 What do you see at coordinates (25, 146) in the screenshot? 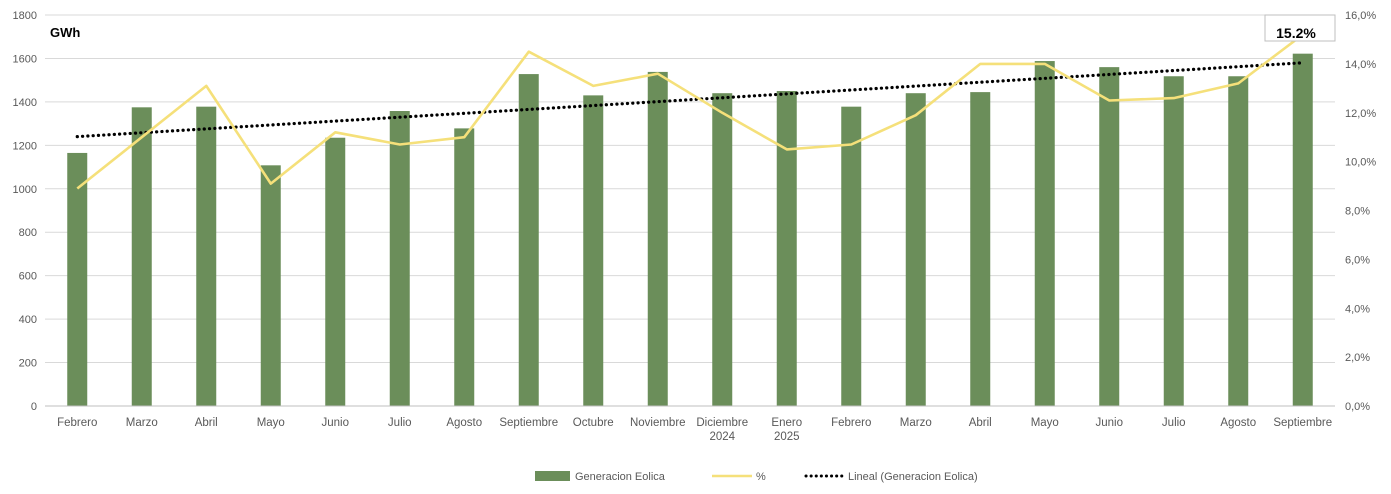
I see `y-left-tick-label: 1200` at bounding box center [25, 146].